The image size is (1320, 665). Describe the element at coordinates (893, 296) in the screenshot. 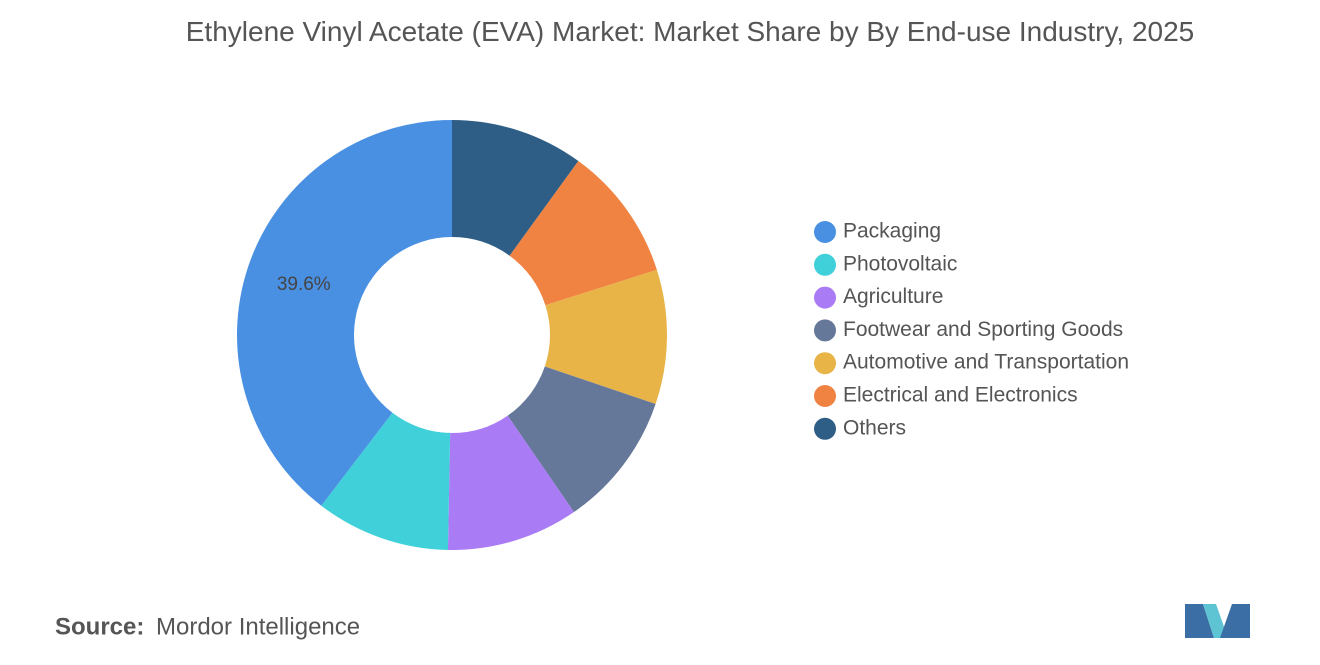

I see `legend-text: Agriculture` at that location.